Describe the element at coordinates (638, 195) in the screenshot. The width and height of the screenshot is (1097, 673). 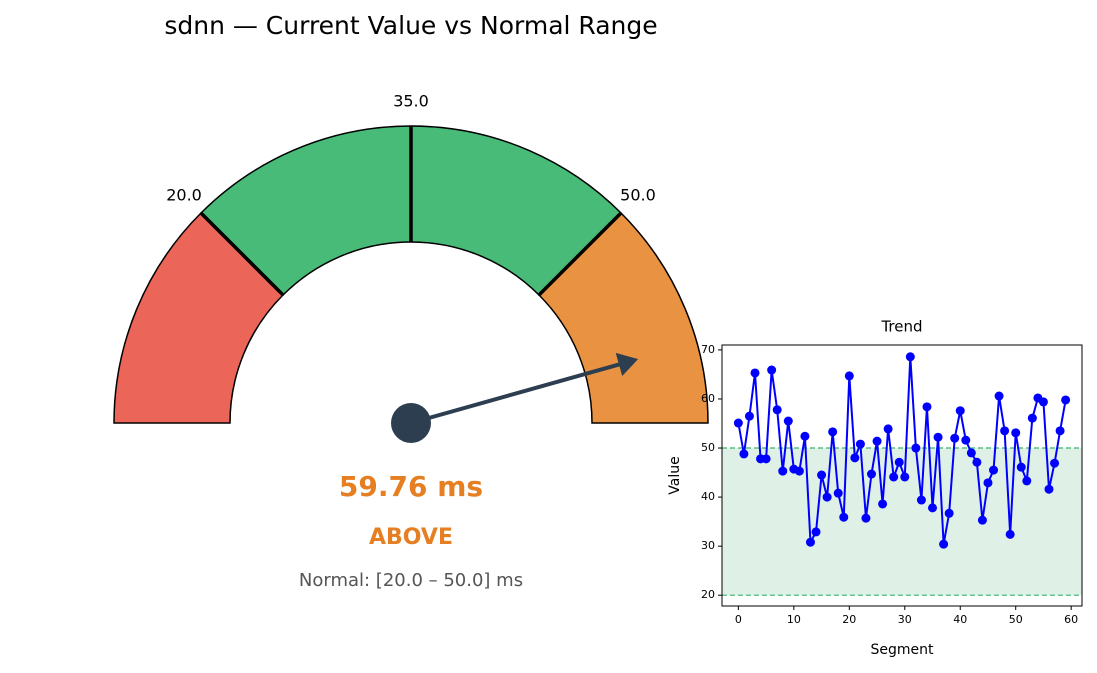
I see `gauge-tick-label: 50.0` at that location.